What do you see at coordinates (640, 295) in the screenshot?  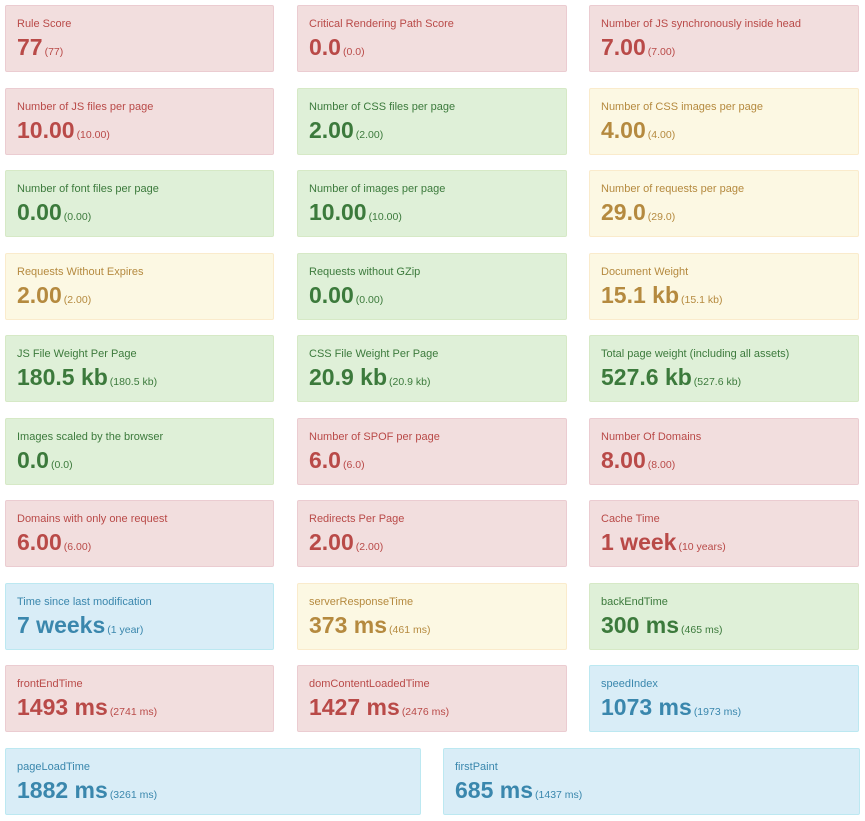 I see `metric-value: 15.1 kb` at bounding box center [640, 295].